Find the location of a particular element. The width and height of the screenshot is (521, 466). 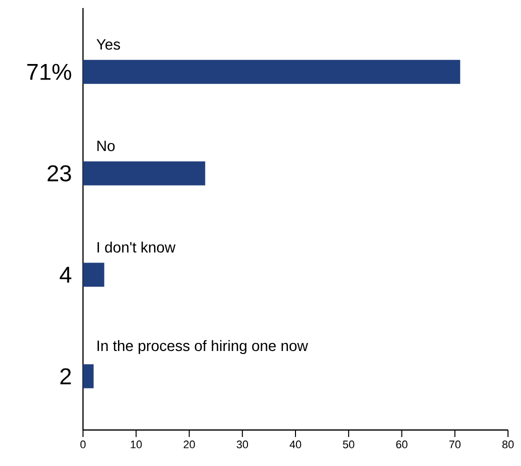

x-tick-label: 30 is located at coordinates (242, 444).